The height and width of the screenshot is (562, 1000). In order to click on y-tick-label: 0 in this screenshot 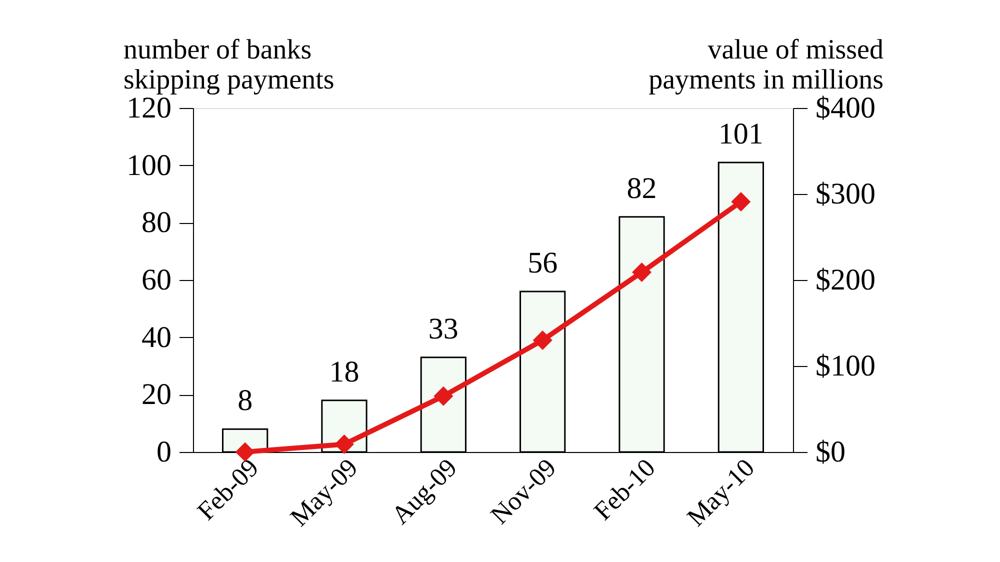, I will do `click(164, 452)`.